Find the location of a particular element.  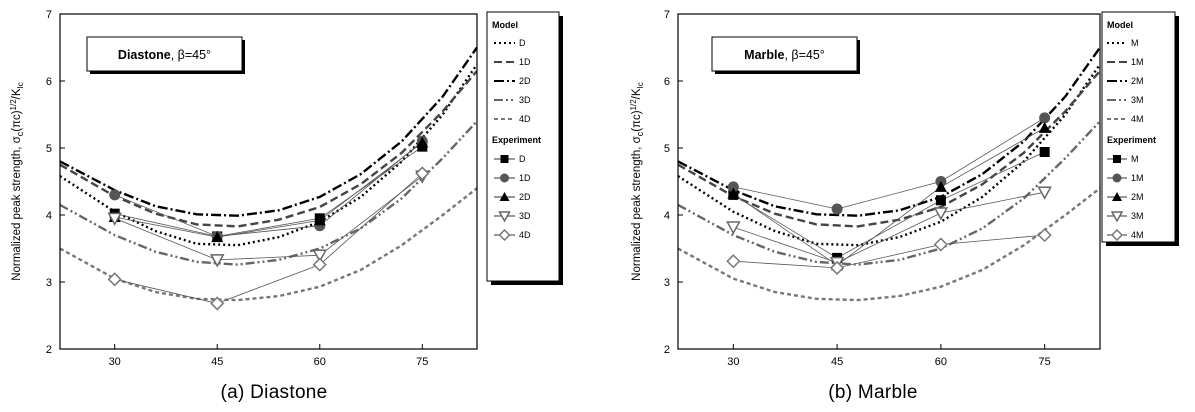

legend-marker-1D is located at coordinates (504, 178).